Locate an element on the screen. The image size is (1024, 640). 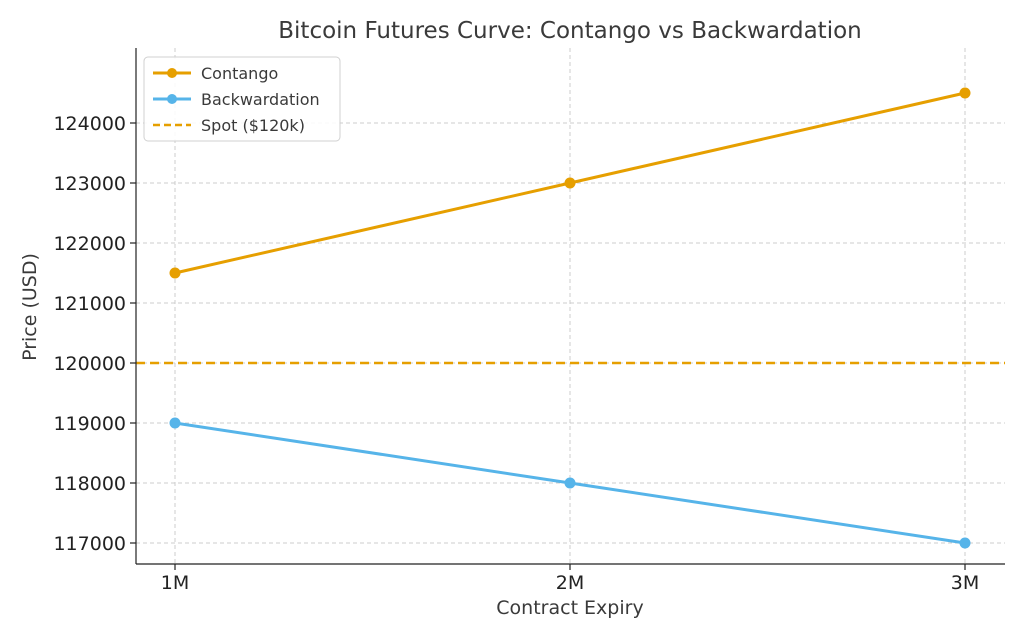
x-tick-layer: 1M 2M 3M is located at coordinates (570, 579).